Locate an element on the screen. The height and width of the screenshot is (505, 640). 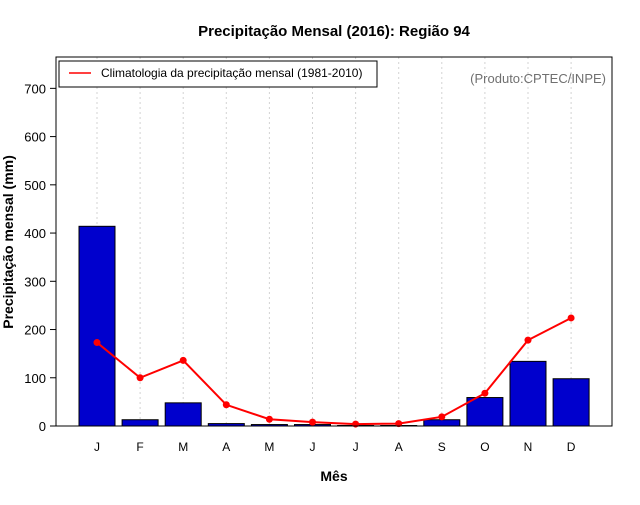
credit-text: (Produto:CPTEC/INPE) is located at coordinates (538, 78).